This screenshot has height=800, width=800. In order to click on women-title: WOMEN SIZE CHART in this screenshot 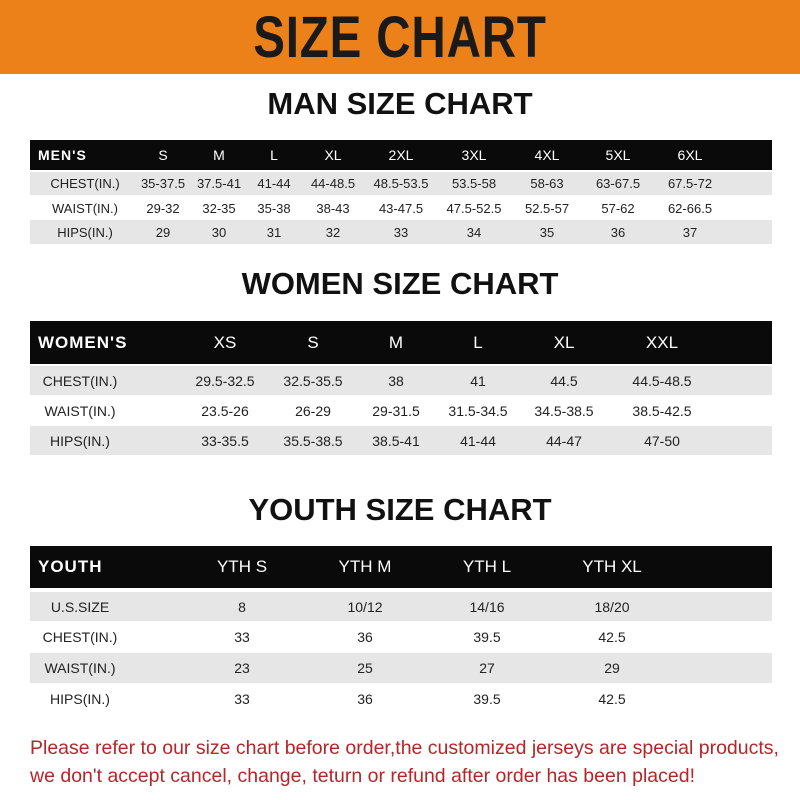, I will do `click(400, 283)`.